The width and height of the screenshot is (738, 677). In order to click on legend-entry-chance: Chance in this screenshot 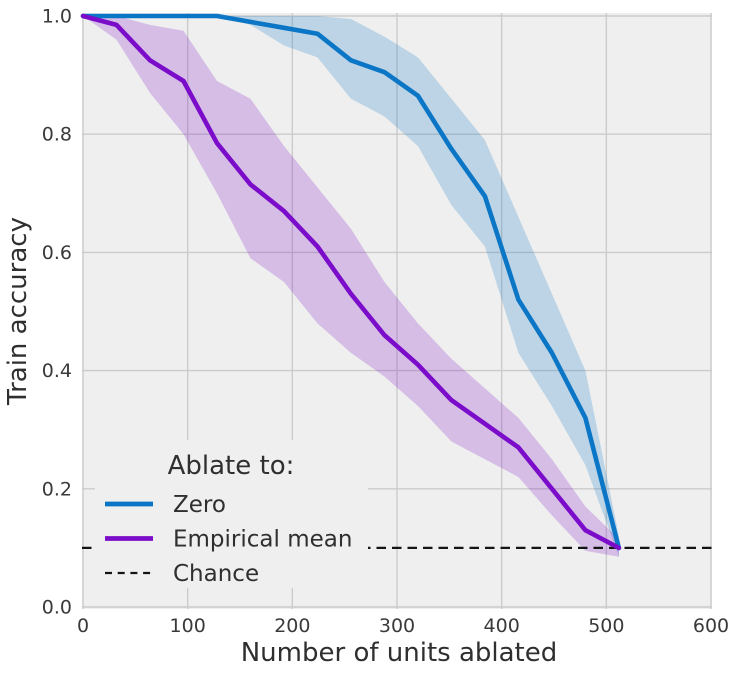, I will do `click(182, 574)`.